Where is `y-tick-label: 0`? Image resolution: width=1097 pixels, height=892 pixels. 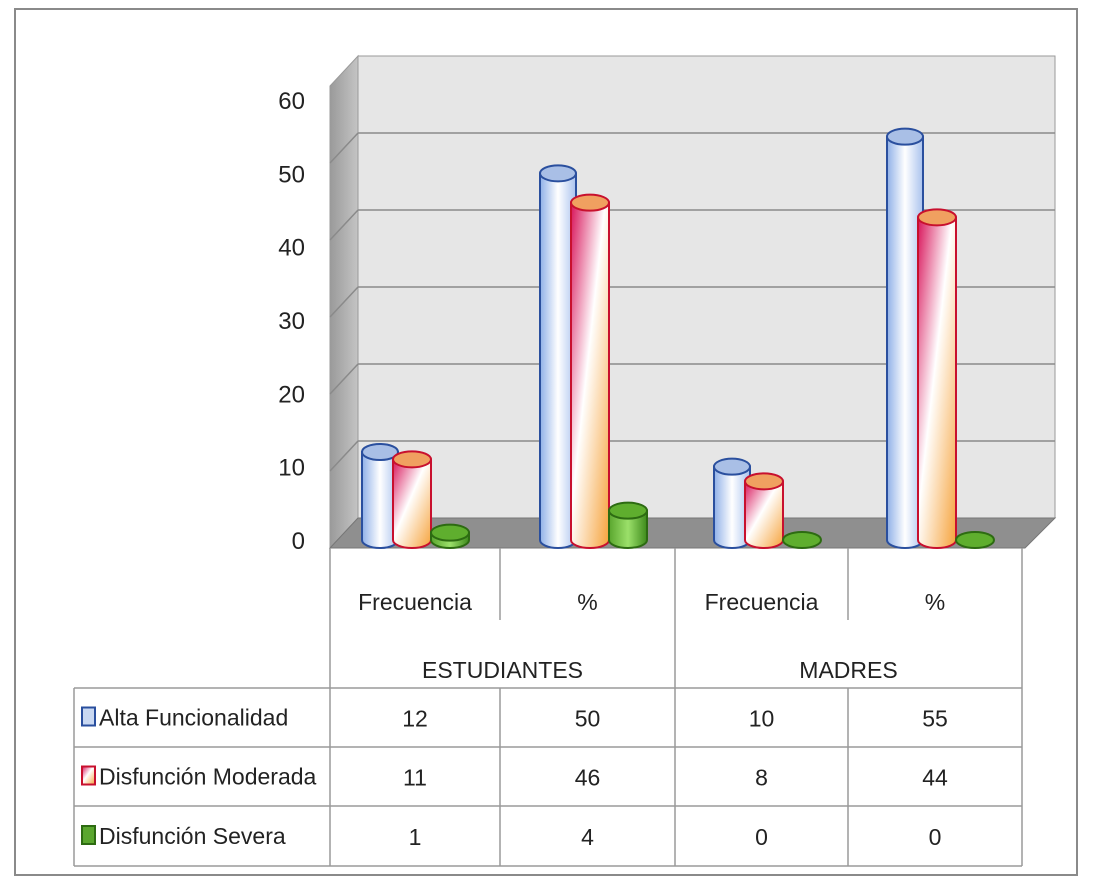 y-tick-label: 0 is located at coordinates (298, 541).